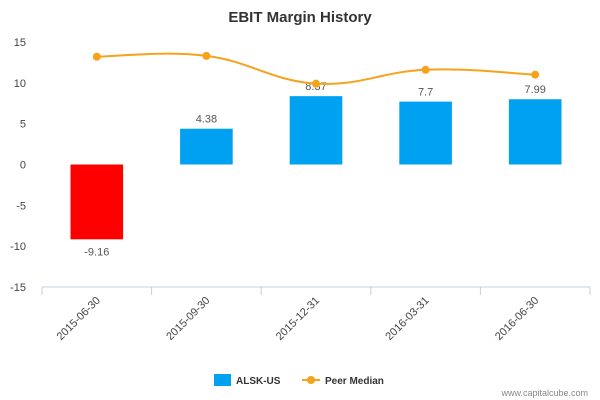 This screenshot has width=600, height=400. I want to click on x-tick-label: 2016-03-31, so click(407, 319).